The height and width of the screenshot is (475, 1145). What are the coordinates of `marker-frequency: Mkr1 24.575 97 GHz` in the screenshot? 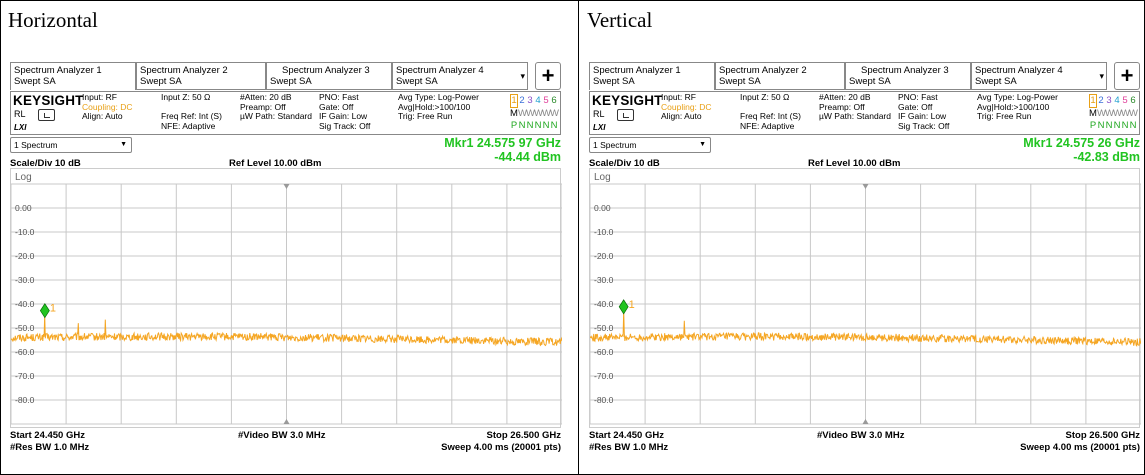 It's located at (502, 143).